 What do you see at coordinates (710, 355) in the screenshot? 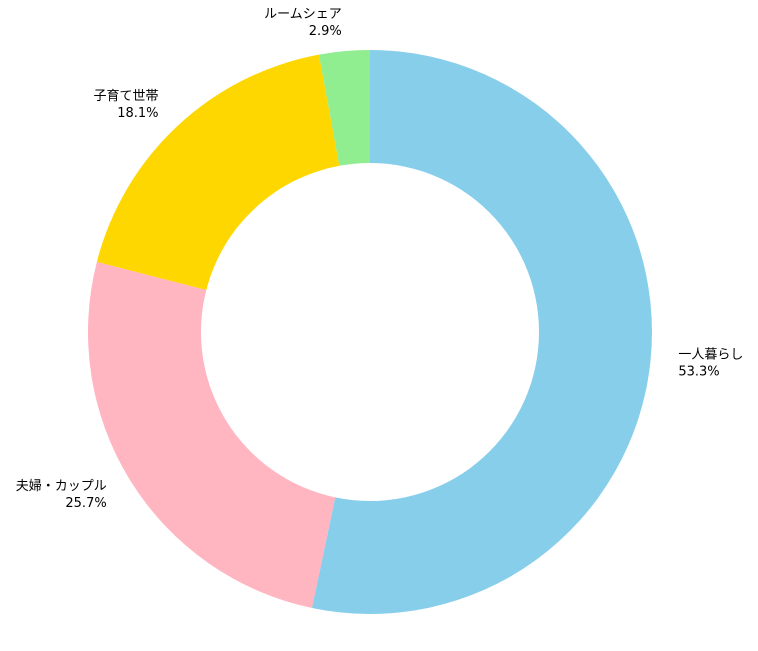
I see `segment-label: 一人暮らし` at bounding box center [710, 355].